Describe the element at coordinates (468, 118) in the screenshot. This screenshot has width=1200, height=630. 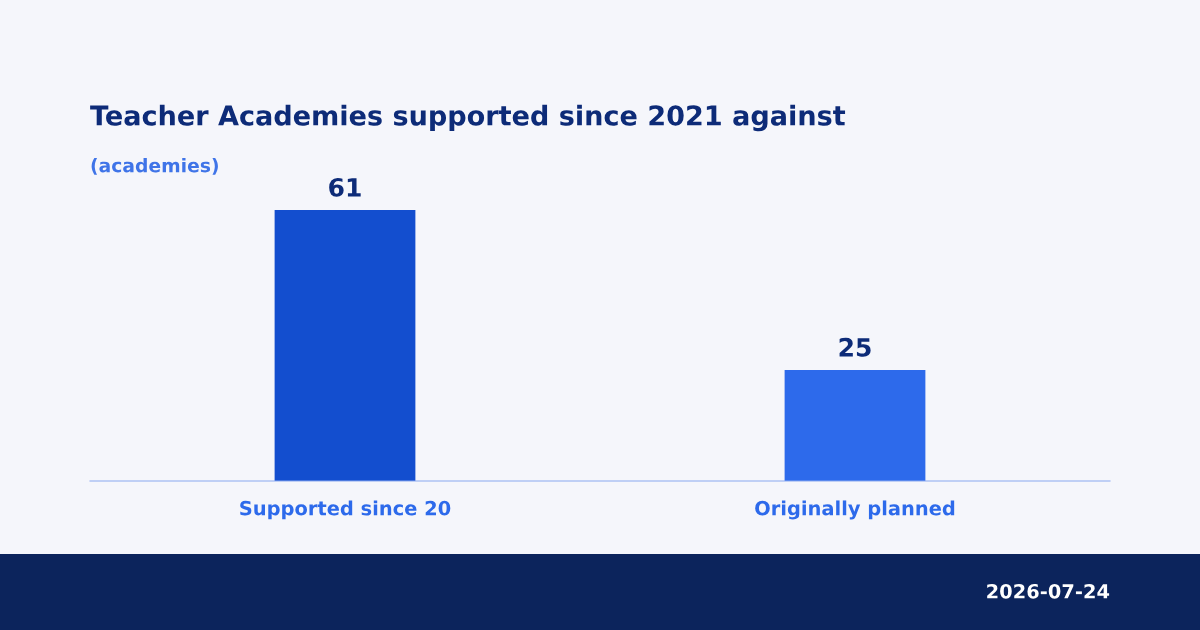
I see `chart-title: Teacher Academies supported since 2021 against` at that location.